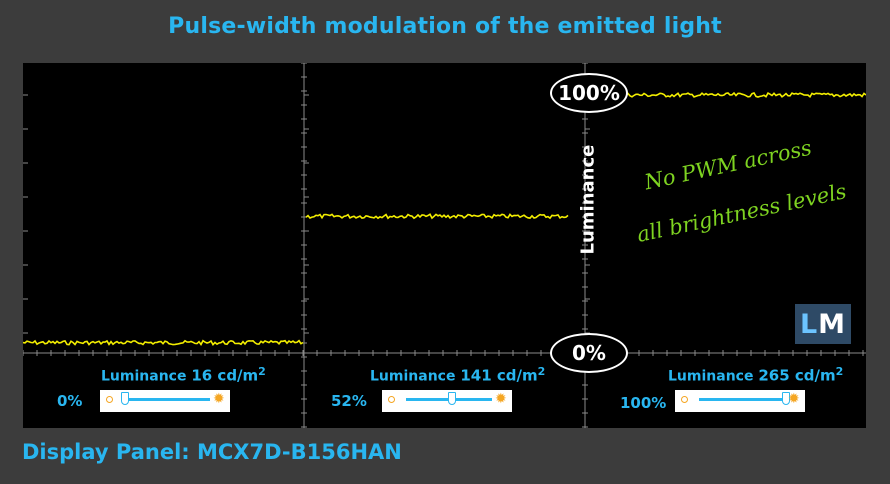 This screenshot has height=484, width=890. What do you see at coordinates (711, 376) in the screenshot?
I see `panel-3-luminance-label: Luminance` at bounding box center [711, 376].